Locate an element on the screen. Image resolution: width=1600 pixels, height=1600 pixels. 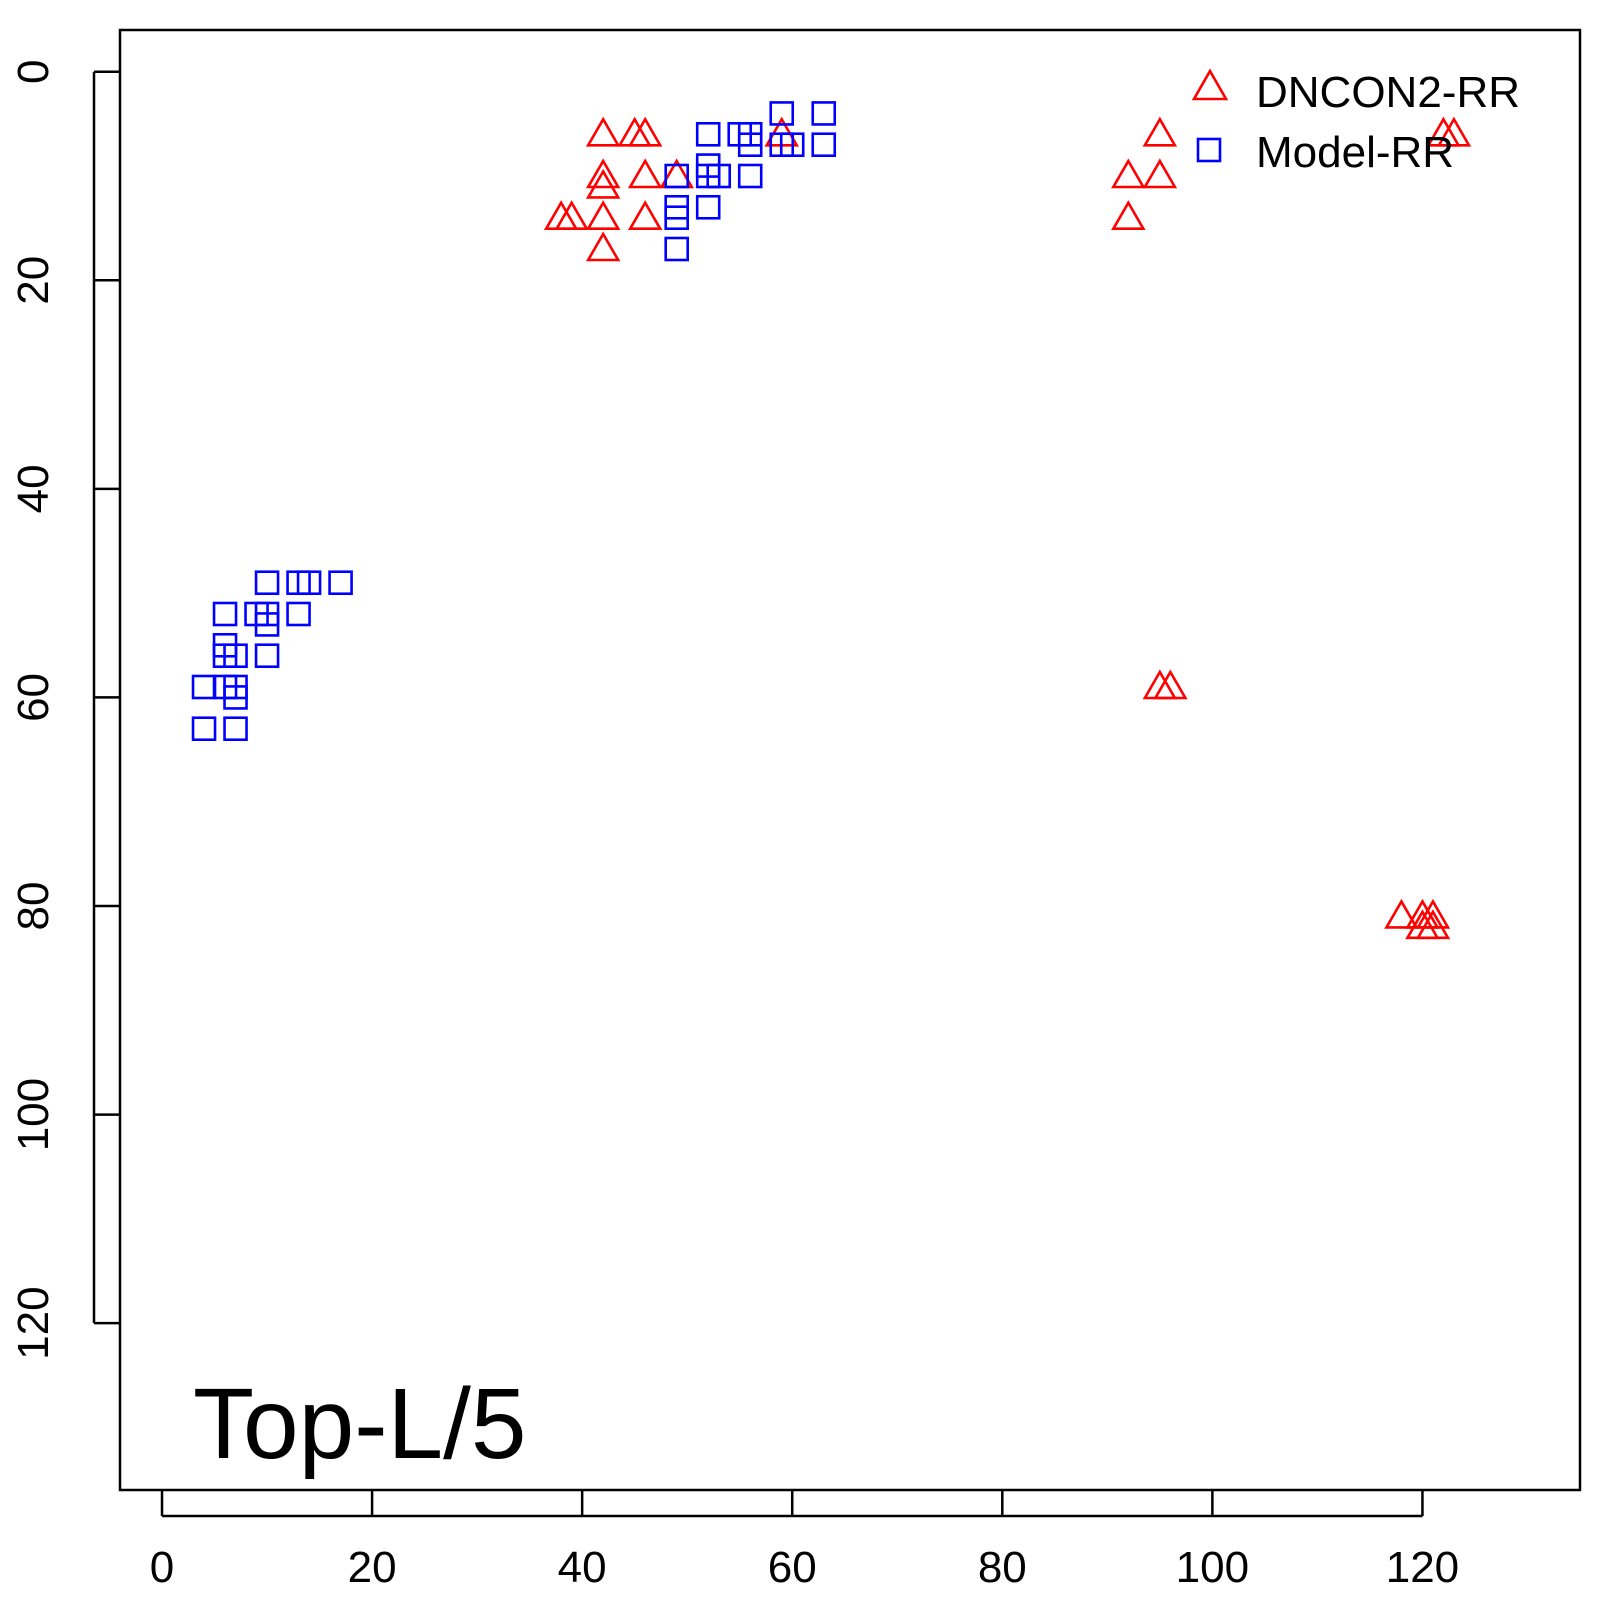
x-tick-label: 60 is located at coordinates (792, 1567).